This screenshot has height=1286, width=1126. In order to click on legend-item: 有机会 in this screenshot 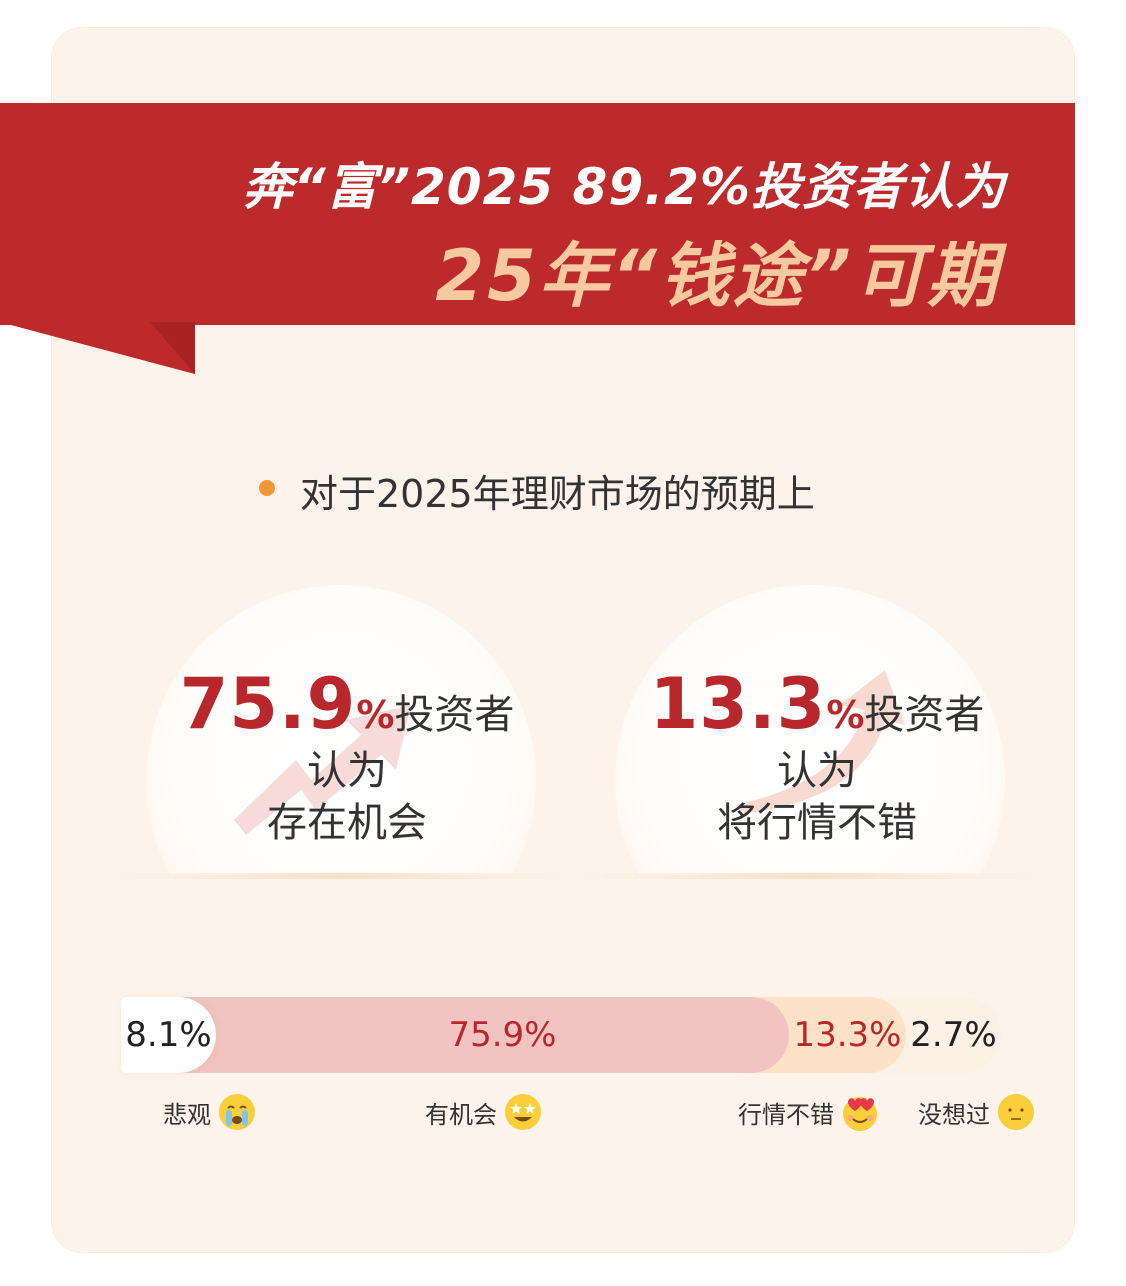, I will do `click(484, 1112)`.